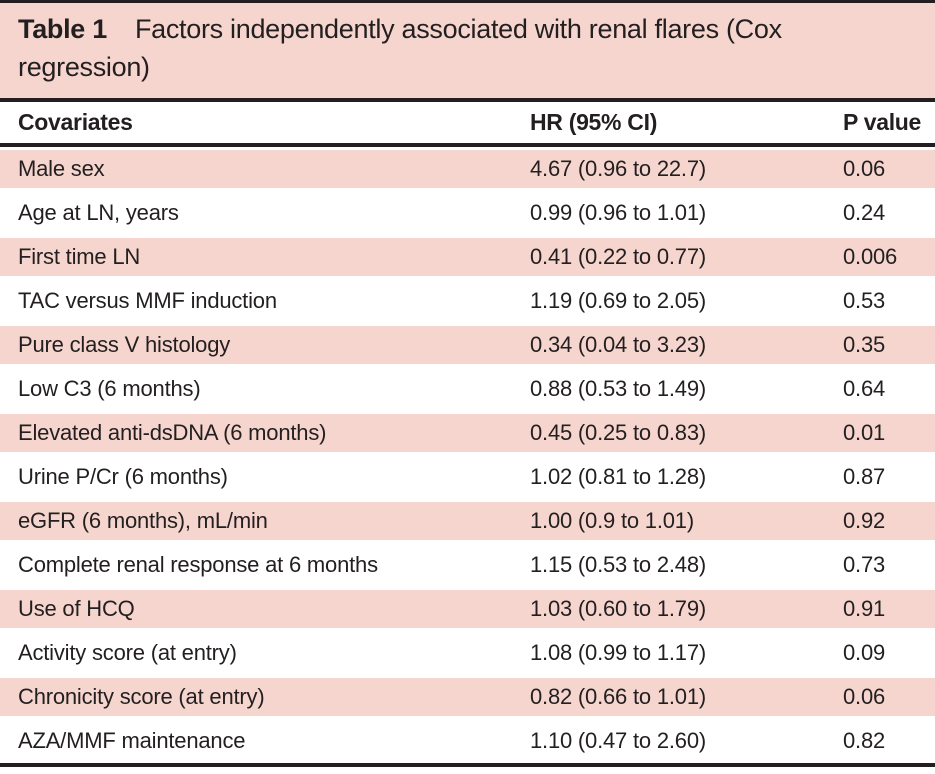 The height and width of the screenshot is (774, 935). What do you see at coordinates (467, 100) in the screenshot?
I see `caption-divider-rule` at bounding box center [467, 100].